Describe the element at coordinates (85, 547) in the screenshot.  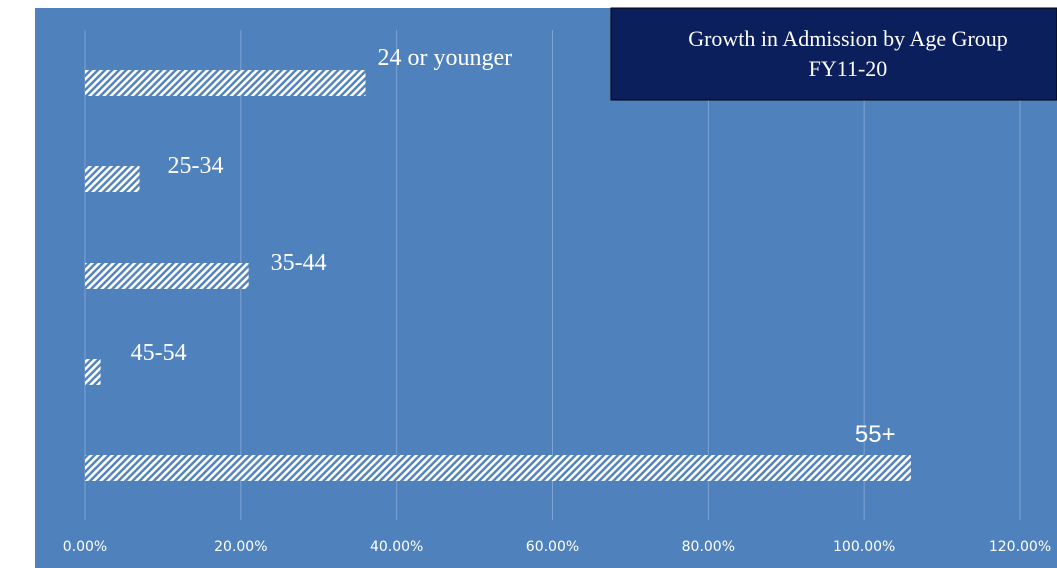
I see `x-tick-label-0: 0.00%` at that location.